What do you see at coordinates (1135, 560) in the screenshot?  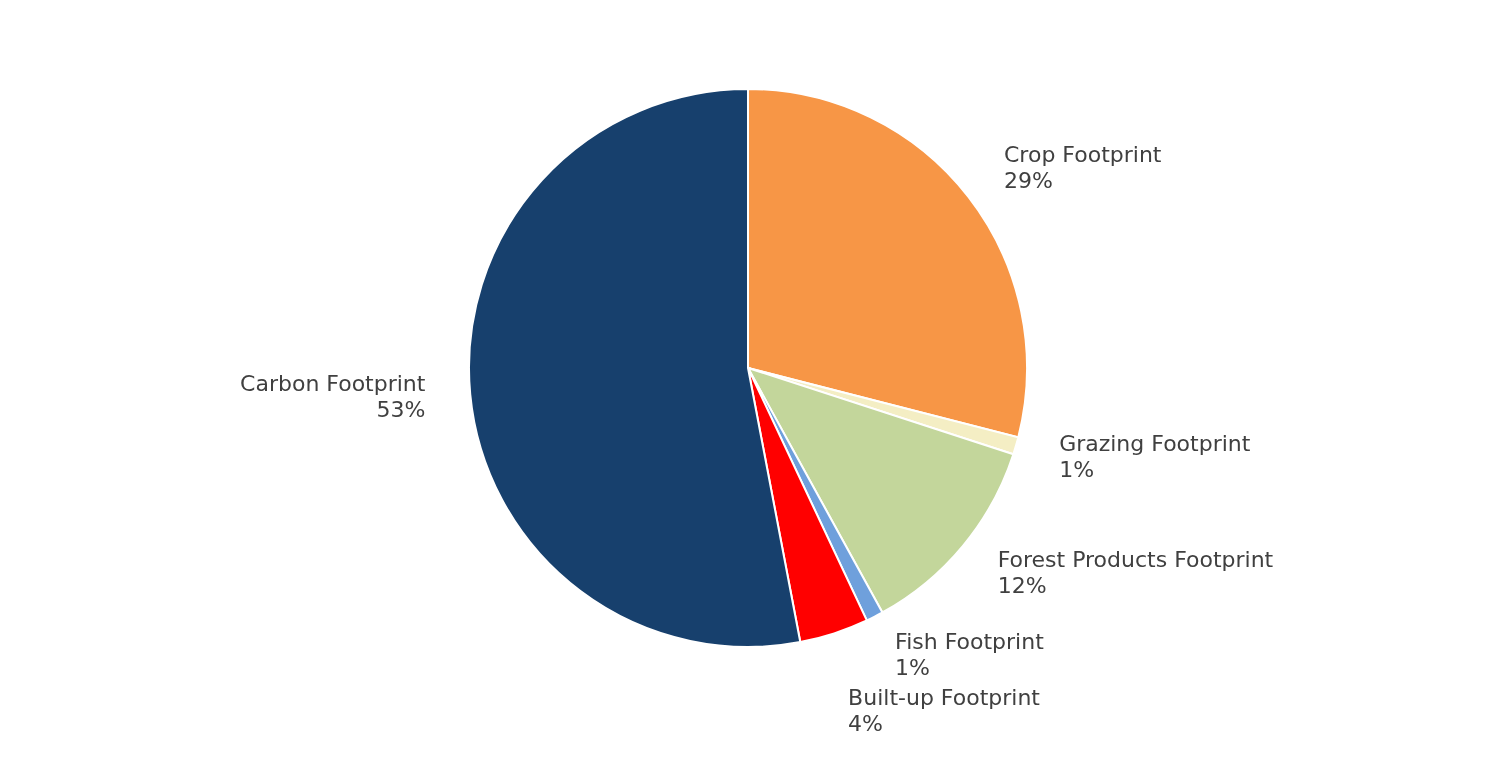 I see `slice-label: Forest Products Footprint` at bounding box center [1135, 560].